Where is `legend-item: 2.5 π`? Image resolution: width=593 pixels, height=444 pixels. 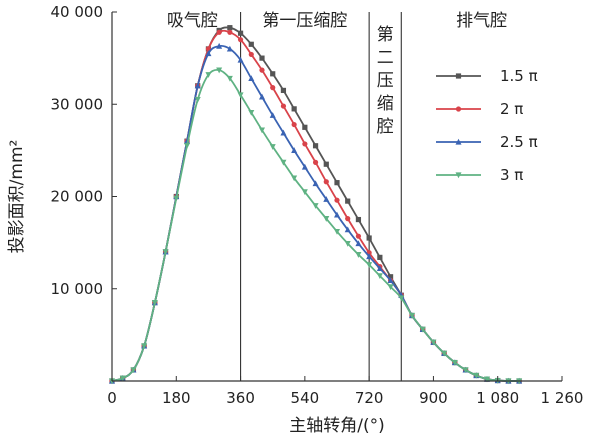 legend-item: 2.5 π is located at coordinates (487, 142).